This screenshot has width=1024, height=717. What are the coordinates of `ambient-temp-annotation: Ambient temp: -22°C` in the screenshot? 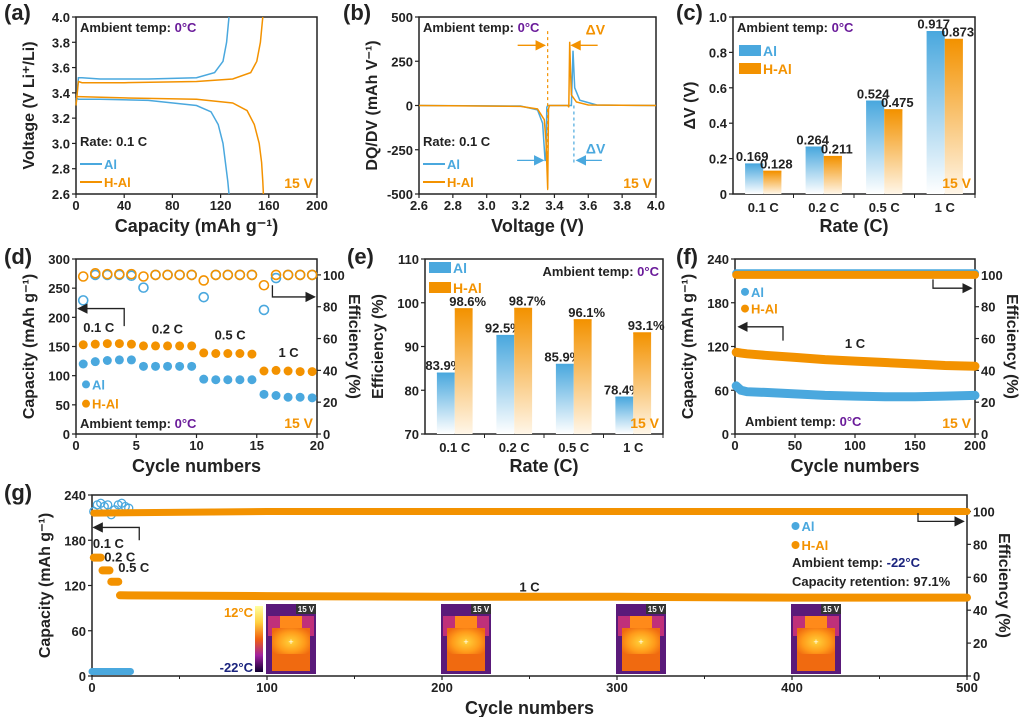 It's located at (856, 562).